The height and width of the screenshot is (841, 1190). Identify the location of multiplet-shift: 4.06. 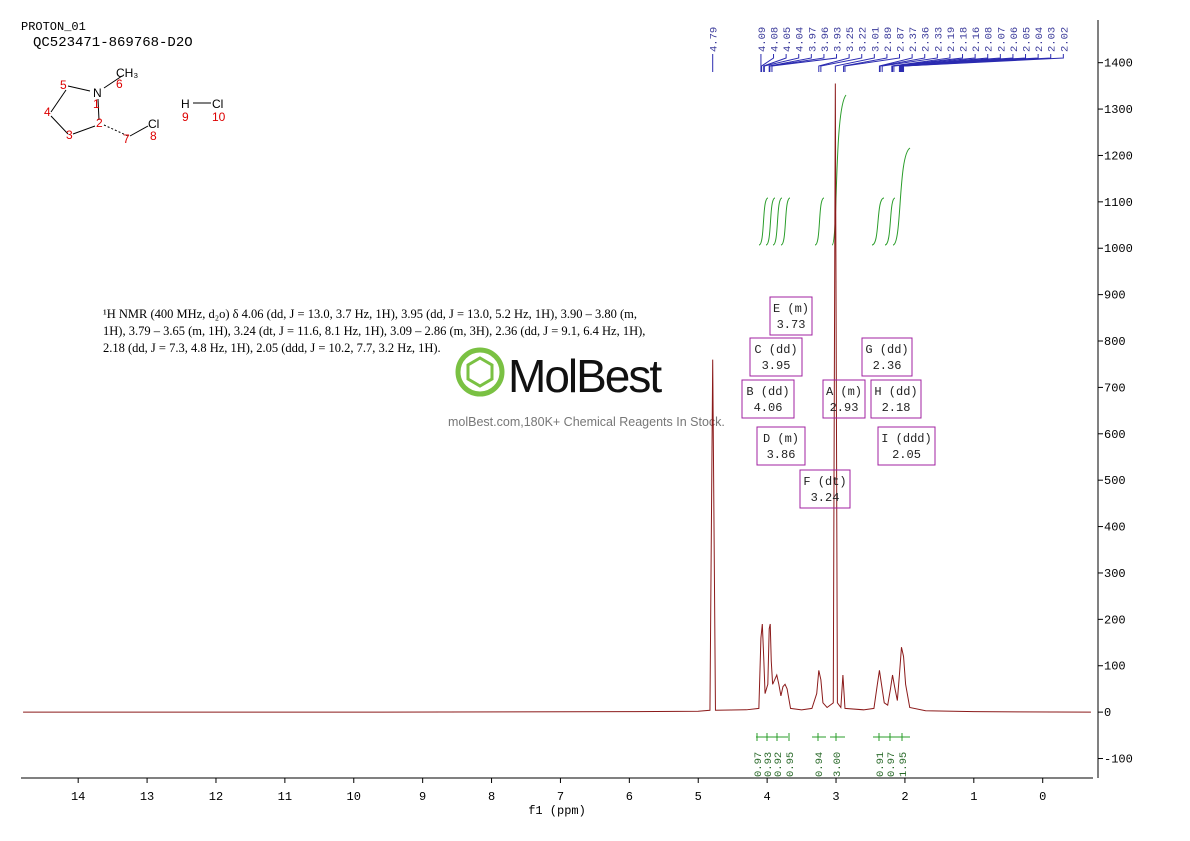
(768, 408).